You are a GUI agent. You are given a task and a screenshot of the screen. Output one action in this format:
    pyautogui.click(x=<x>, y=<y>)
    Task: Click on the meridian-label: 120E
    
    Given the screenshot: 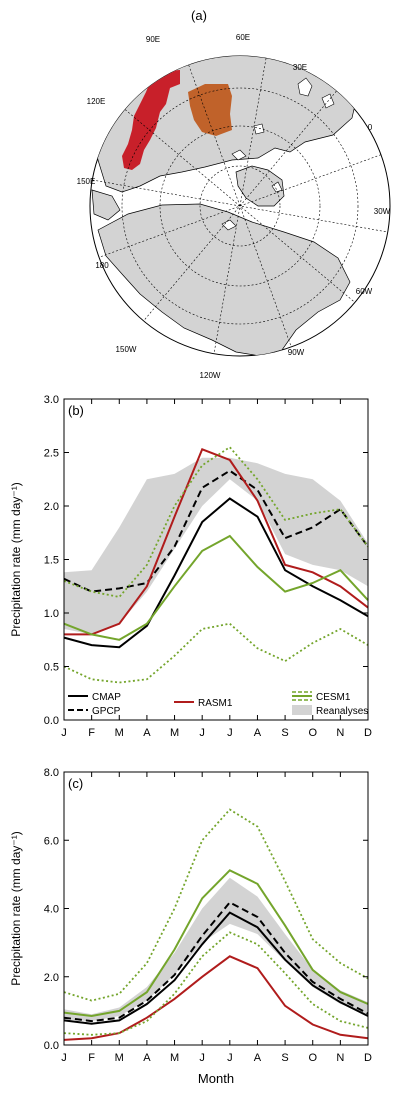 What is the action you would take?
    pyautogui.click(x=96, y=101)
    